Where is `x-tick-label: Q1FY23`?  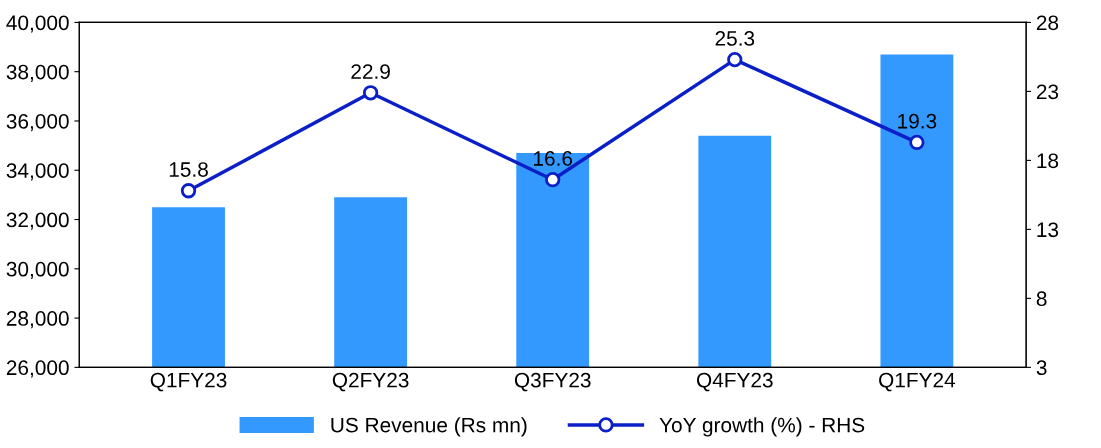
x-tick-label: Q1FY23 is located at coordinates (188, 382).